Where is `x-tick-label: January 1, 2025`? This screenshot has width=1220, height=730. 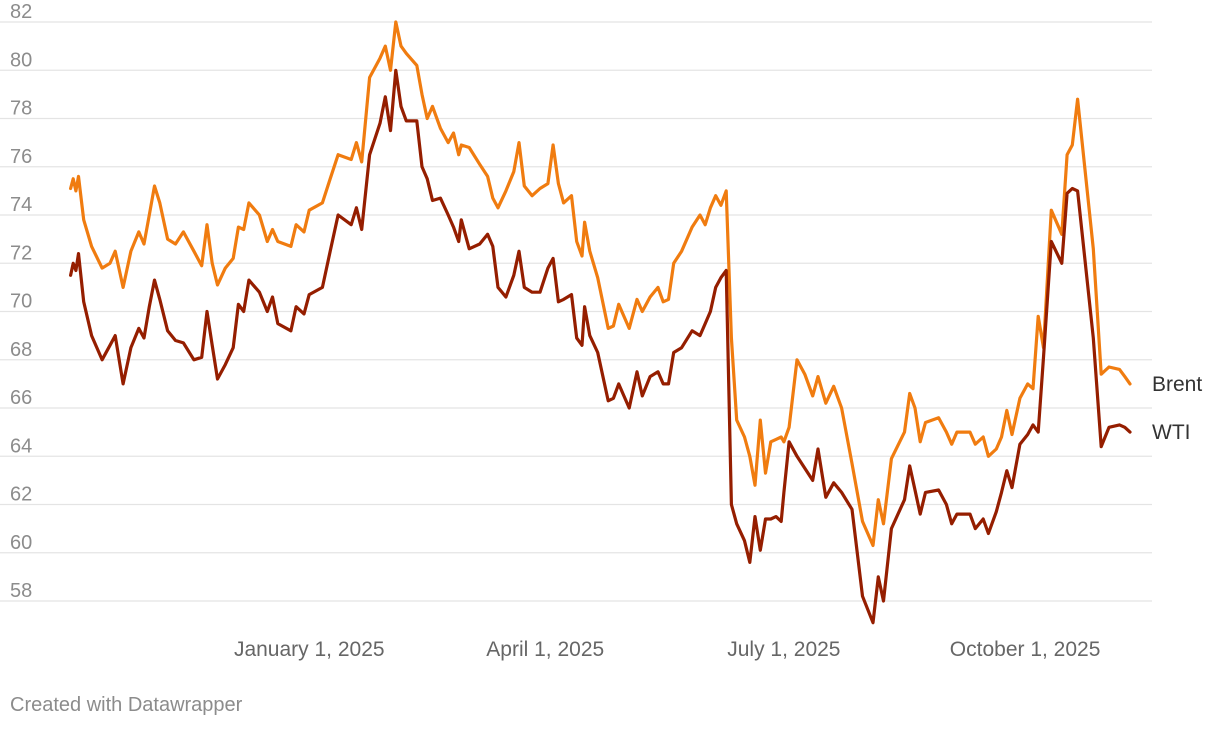
x-tick-label: January 1, 2025 is located at coordinates (309, 649).